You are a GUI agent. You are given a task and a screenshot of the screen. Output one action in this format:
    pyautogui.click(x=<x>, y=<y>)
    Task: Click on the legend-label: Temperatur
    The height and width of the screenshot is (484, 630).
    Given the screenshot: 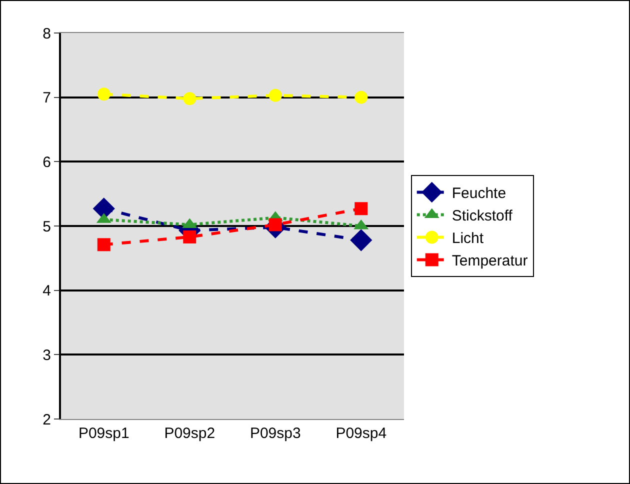 What is the action you would take?
    pyautogui.click(x=490, y=261)
    